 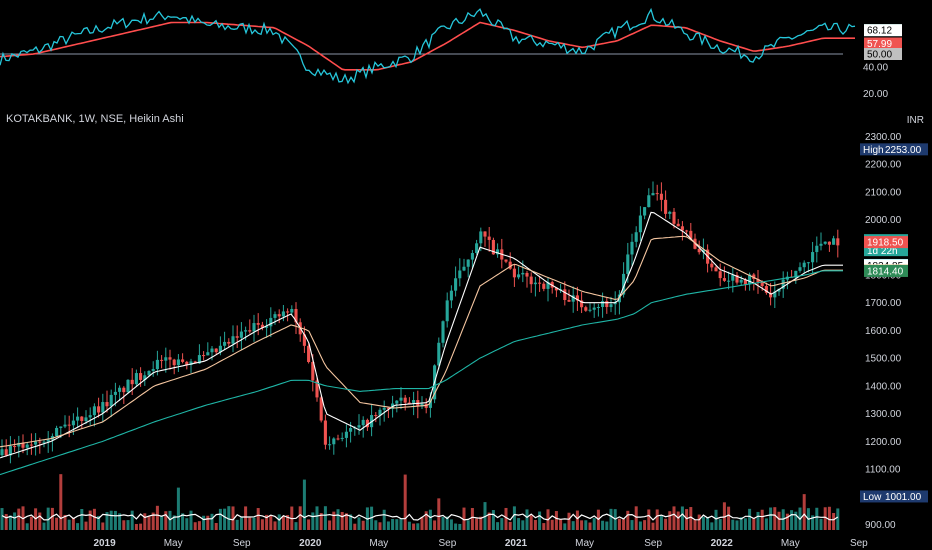 I want to click on volume-panel, so click(x=420, y=502).